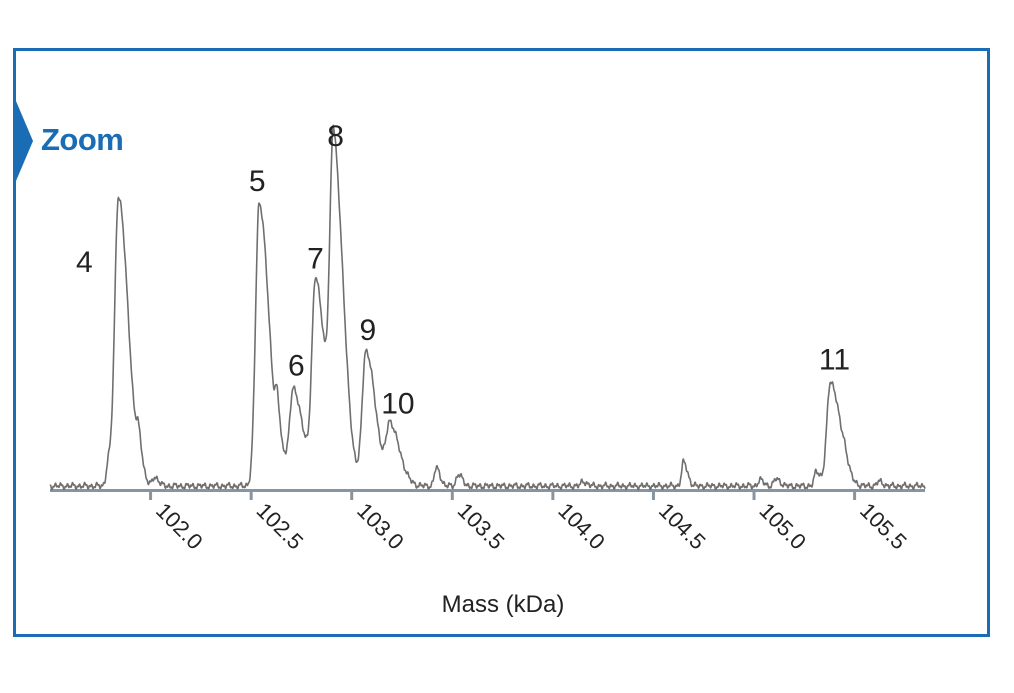  What do you see at coordinates (782, 526) in the screenshot?
I see `x-tick-label: 105.0` at bounding box center [782, 526].